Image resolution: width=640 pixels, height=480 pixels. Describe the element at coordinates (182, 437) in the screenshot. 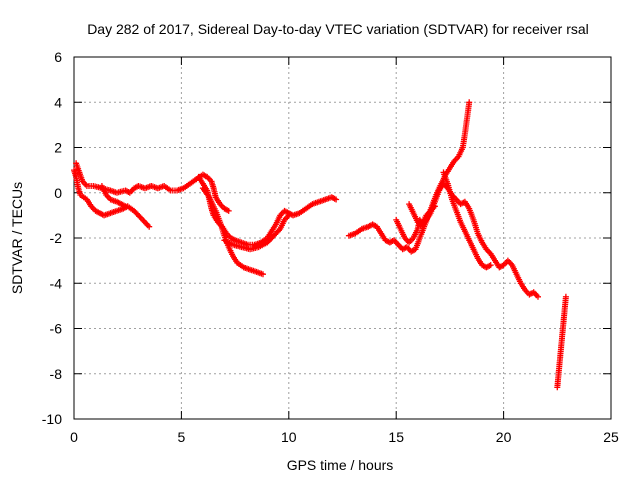

I see `x-tick-label: 5` at that location.